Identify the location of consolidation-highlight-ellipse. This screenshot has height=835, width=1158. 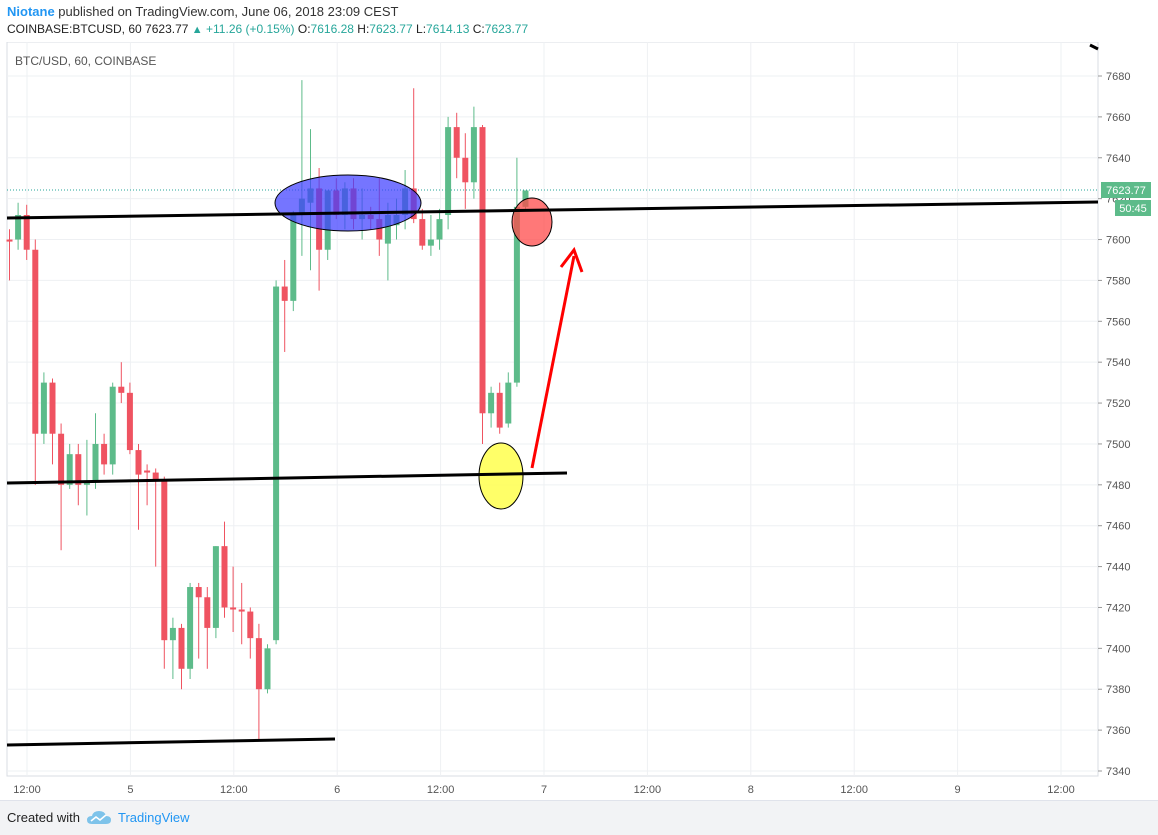
(348, 203).